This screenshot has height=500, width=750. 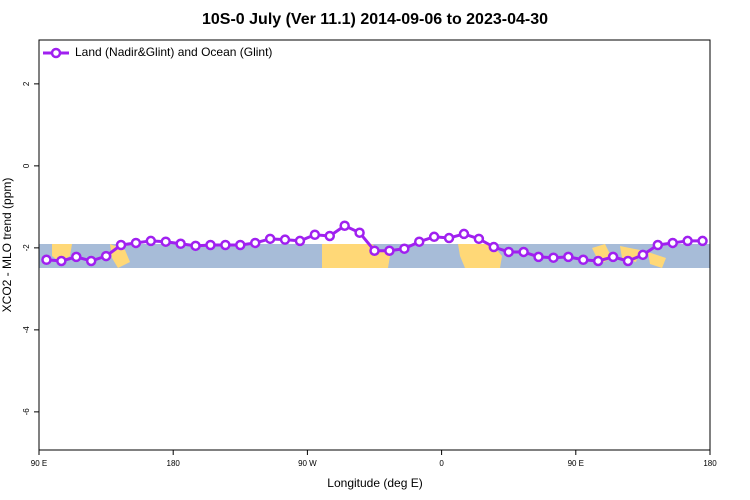 What do you see at coordinates (26, 248) in the screenshot?
I see `y-tick-label: -2` at bounding box center [26, 248].